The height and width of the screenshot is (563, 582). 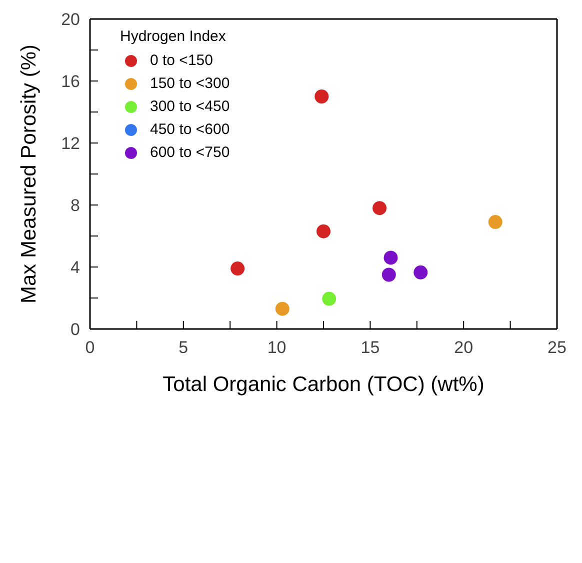 I want to click on legend-label: 600 to <750, so click(x=190, y=152).